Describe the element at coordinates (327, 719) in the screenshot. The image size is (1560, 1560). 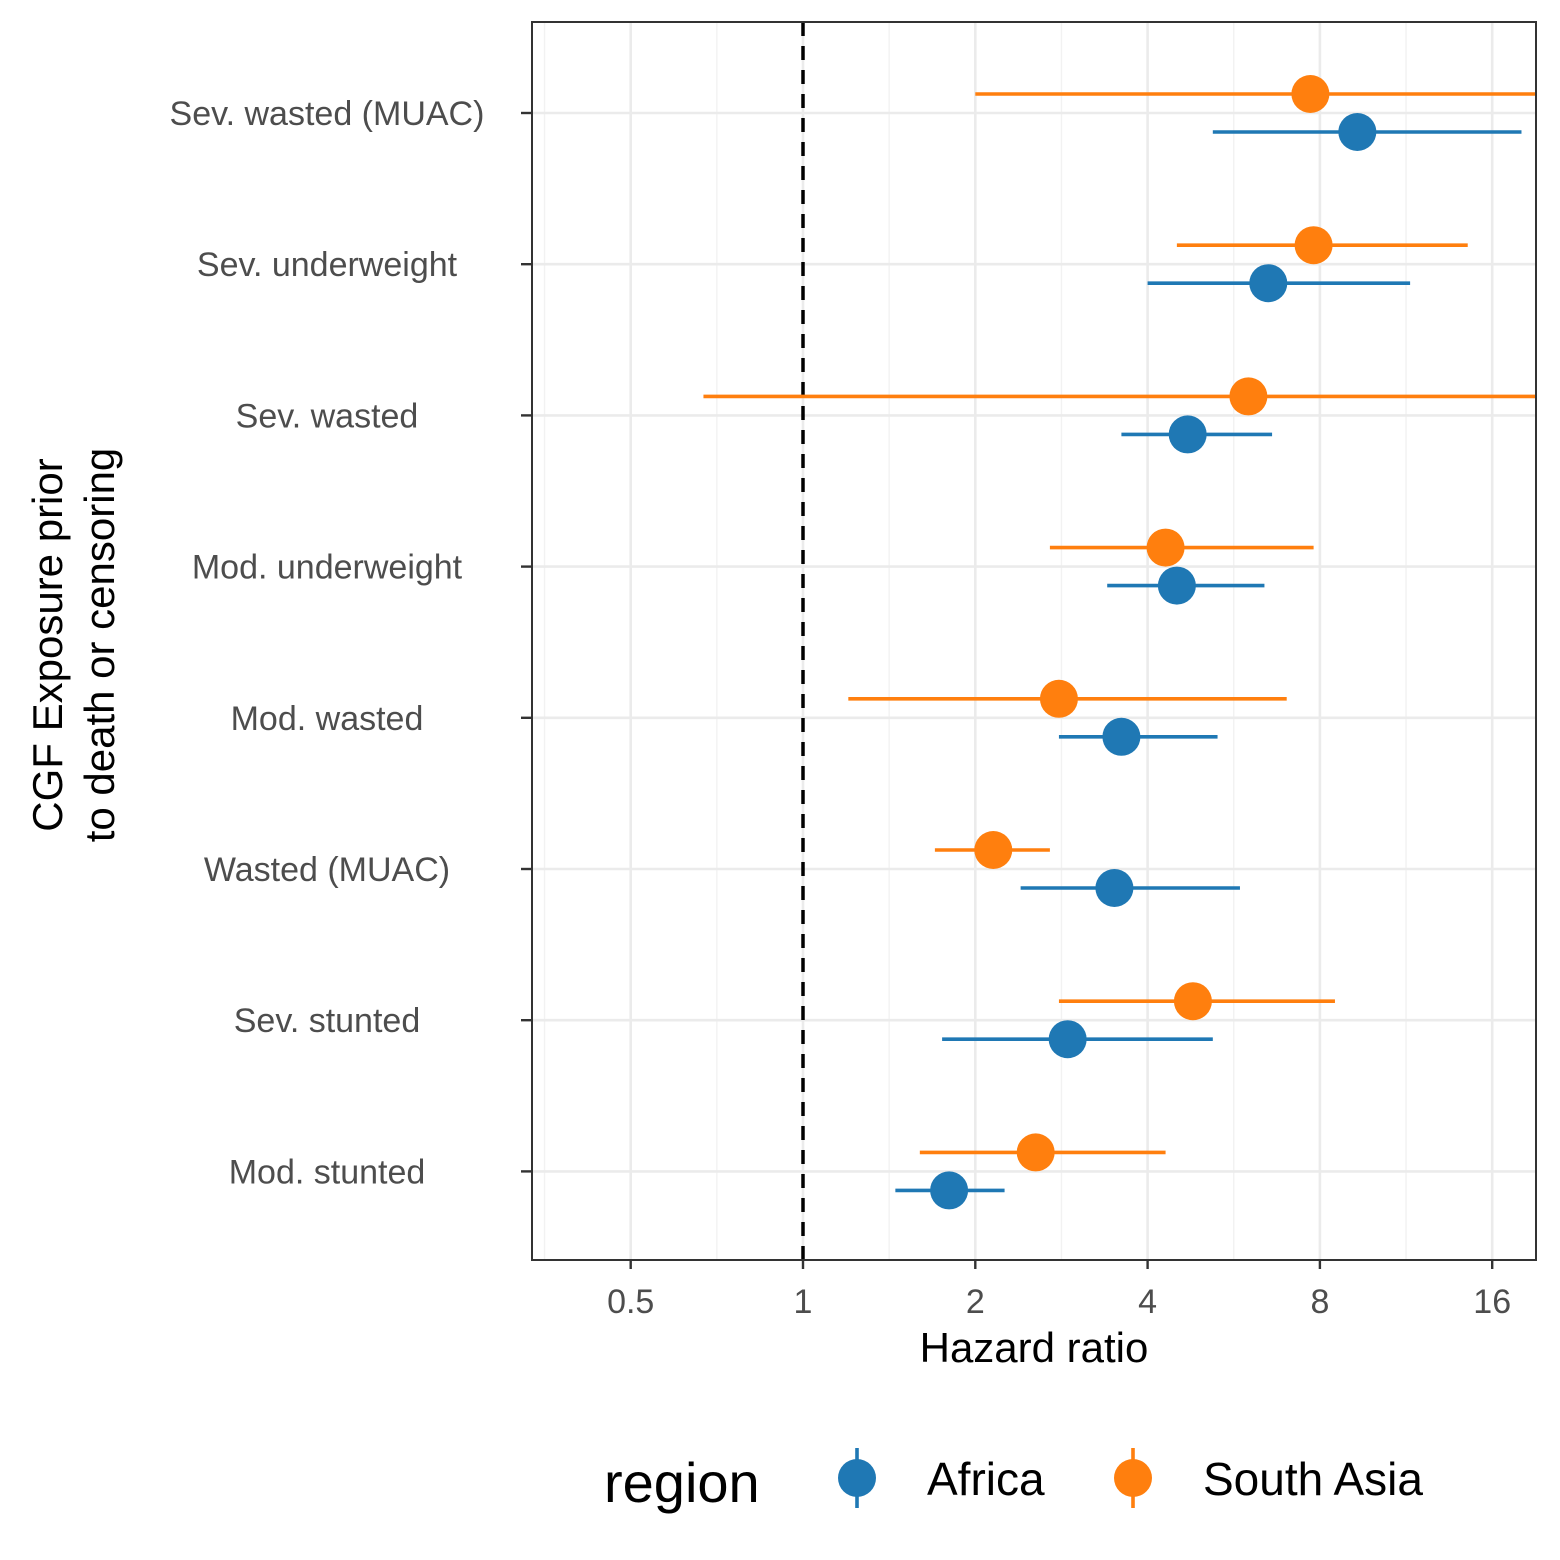
I see `y-tick-label: Mod. wasted` at that location.